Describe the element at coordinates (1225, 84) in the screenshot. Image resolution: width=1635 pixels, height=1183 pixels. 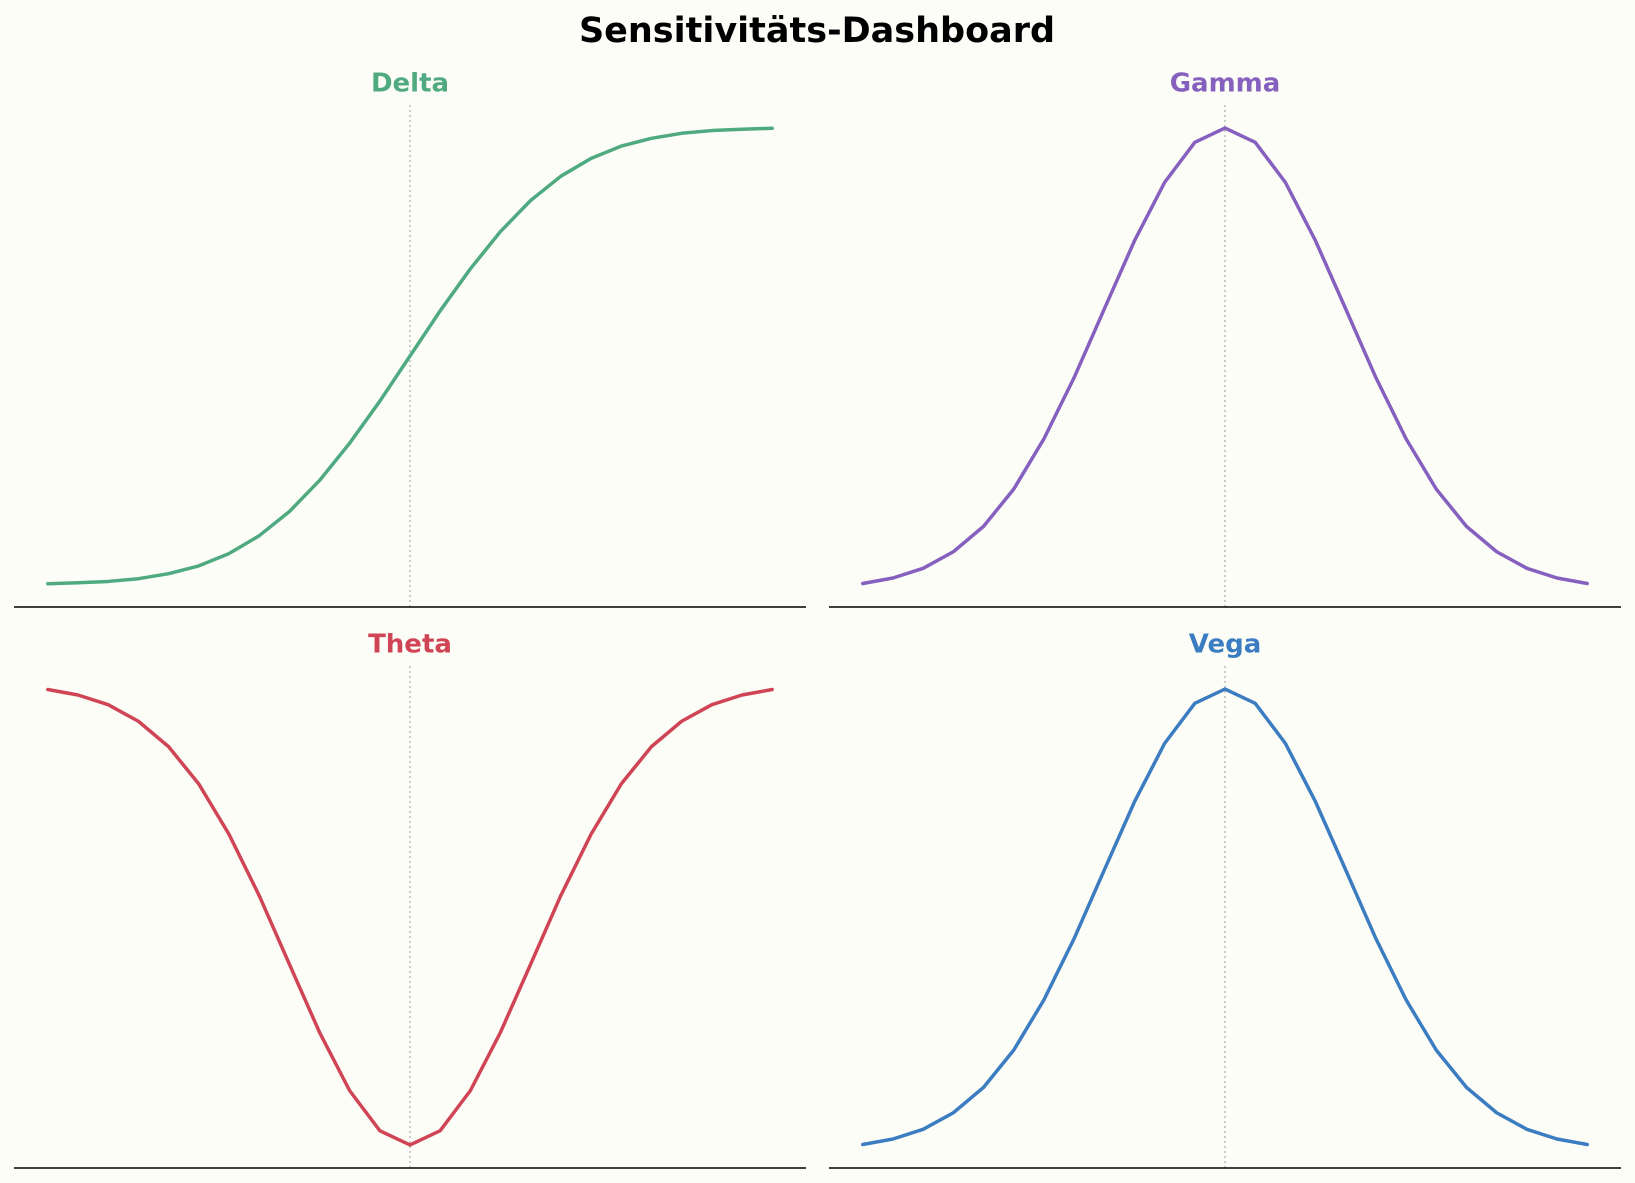
I see `panel-title: Gamma` at that location.